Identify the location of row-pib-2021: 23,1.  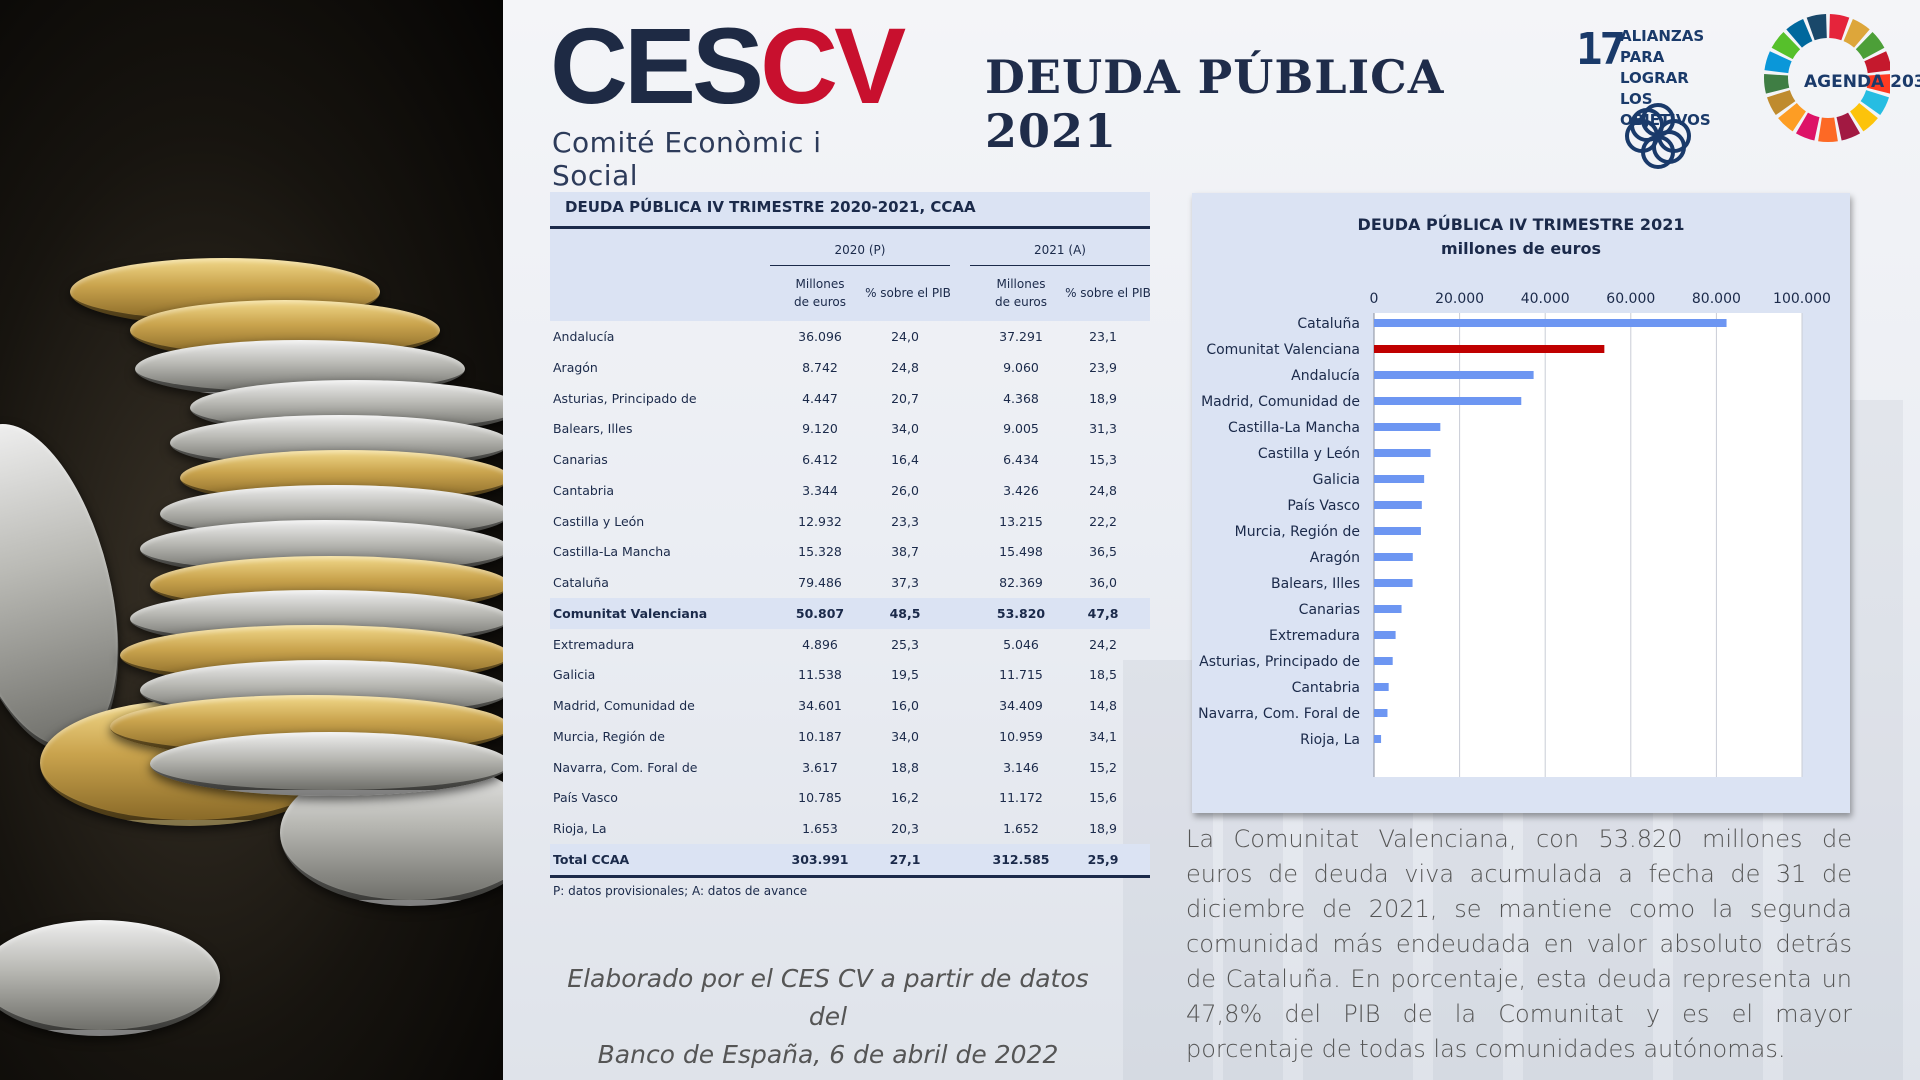
(1103, 336).